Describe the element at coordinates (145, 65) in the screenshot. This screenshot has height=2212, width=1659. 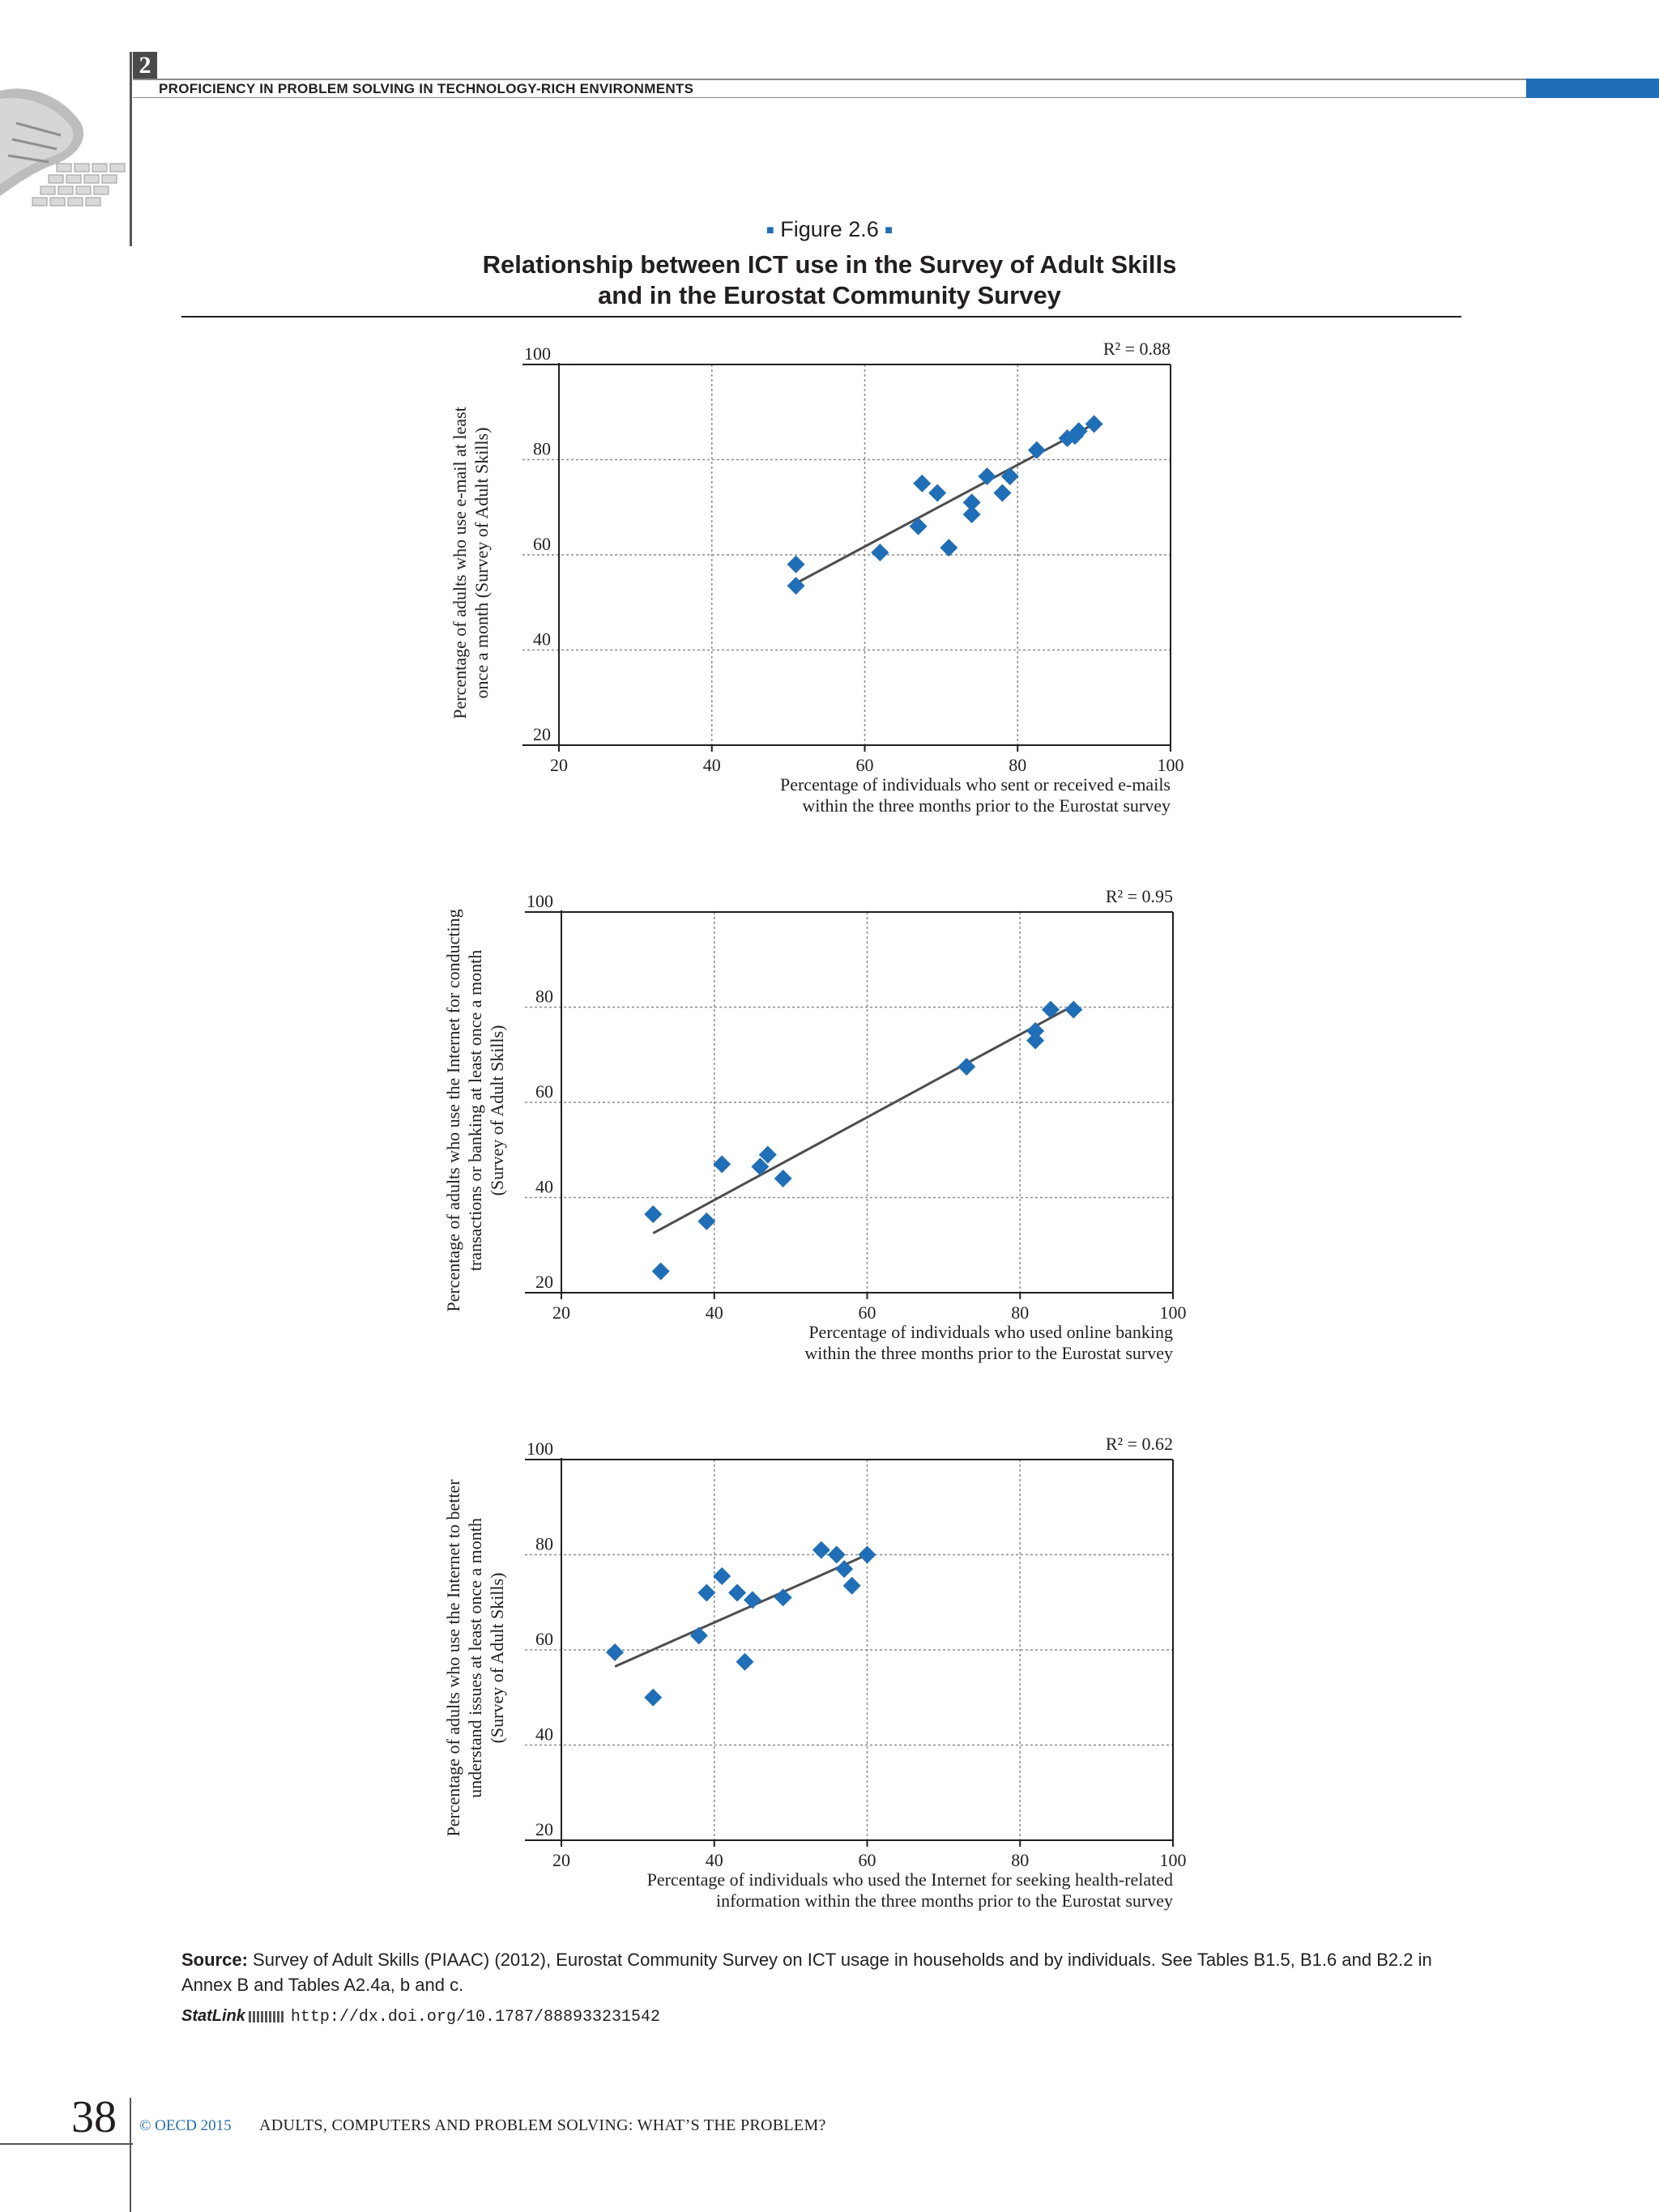
I see `chapter-number: 2` at that location.